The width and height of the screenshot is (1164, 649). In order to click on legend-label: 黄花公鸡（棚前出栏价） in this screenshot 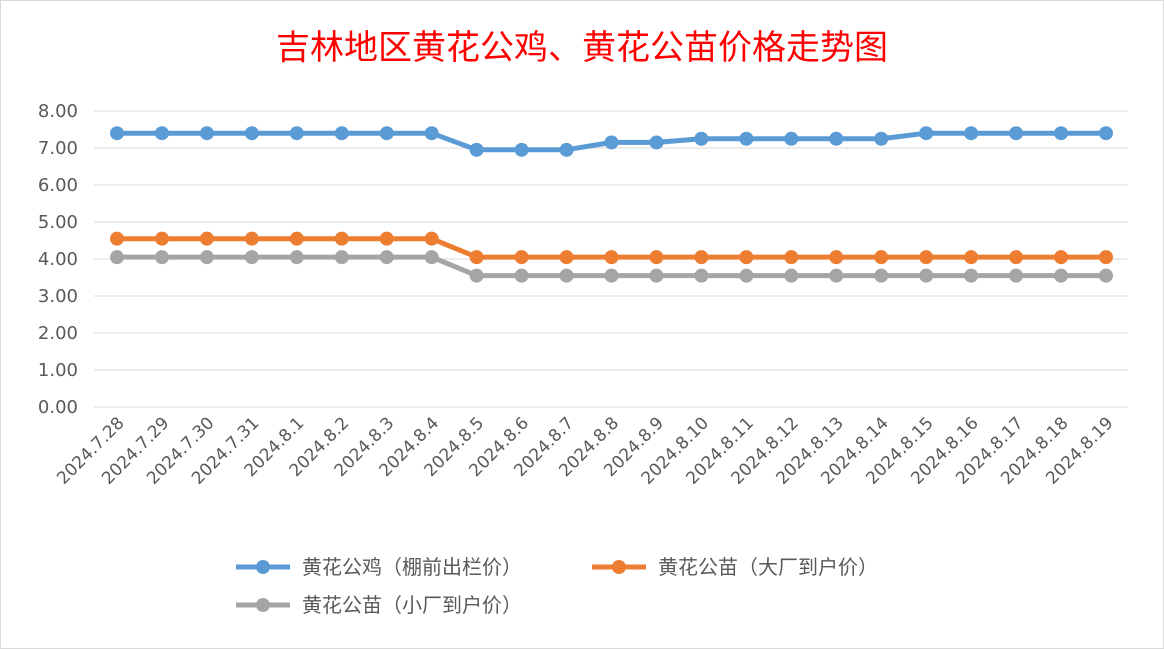, I will do `click(412, 567)`.